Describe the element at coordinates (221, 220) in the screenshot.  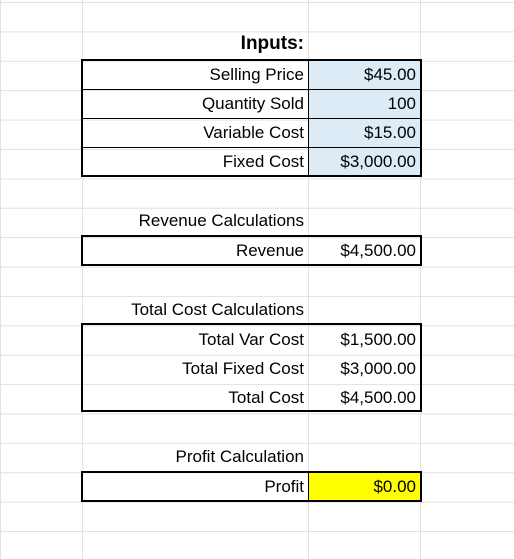
I see `revenue-calculations-header: Revenue Calculations` at that location.